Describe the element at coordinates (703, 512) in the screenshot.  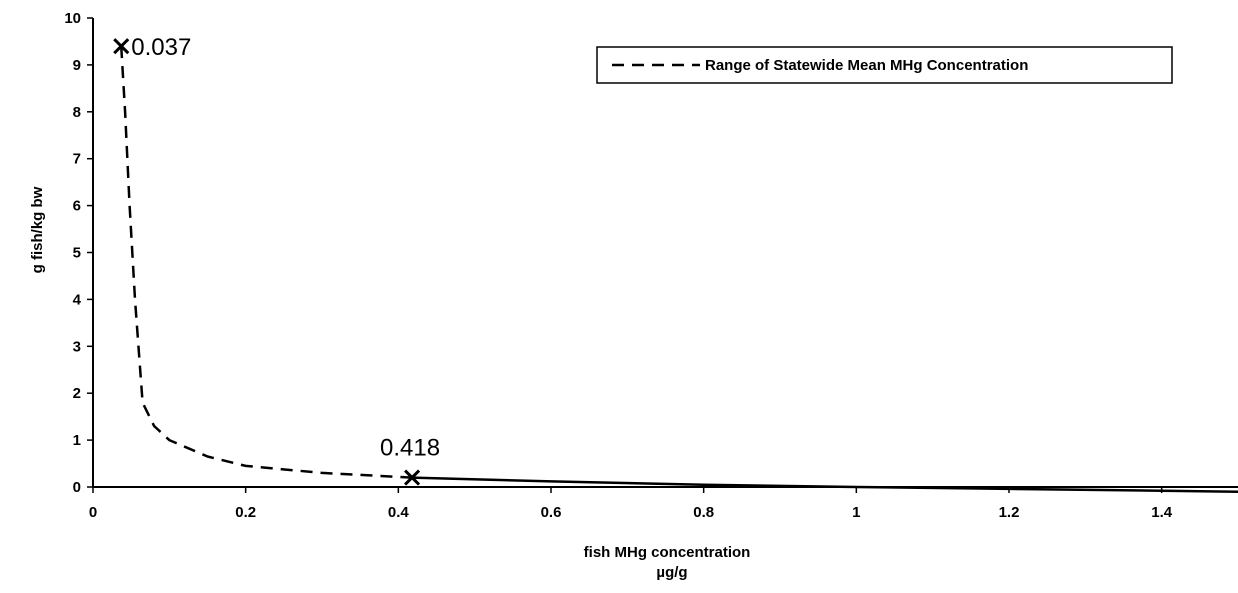
I see `x-tick-label: 0.8` at that location.